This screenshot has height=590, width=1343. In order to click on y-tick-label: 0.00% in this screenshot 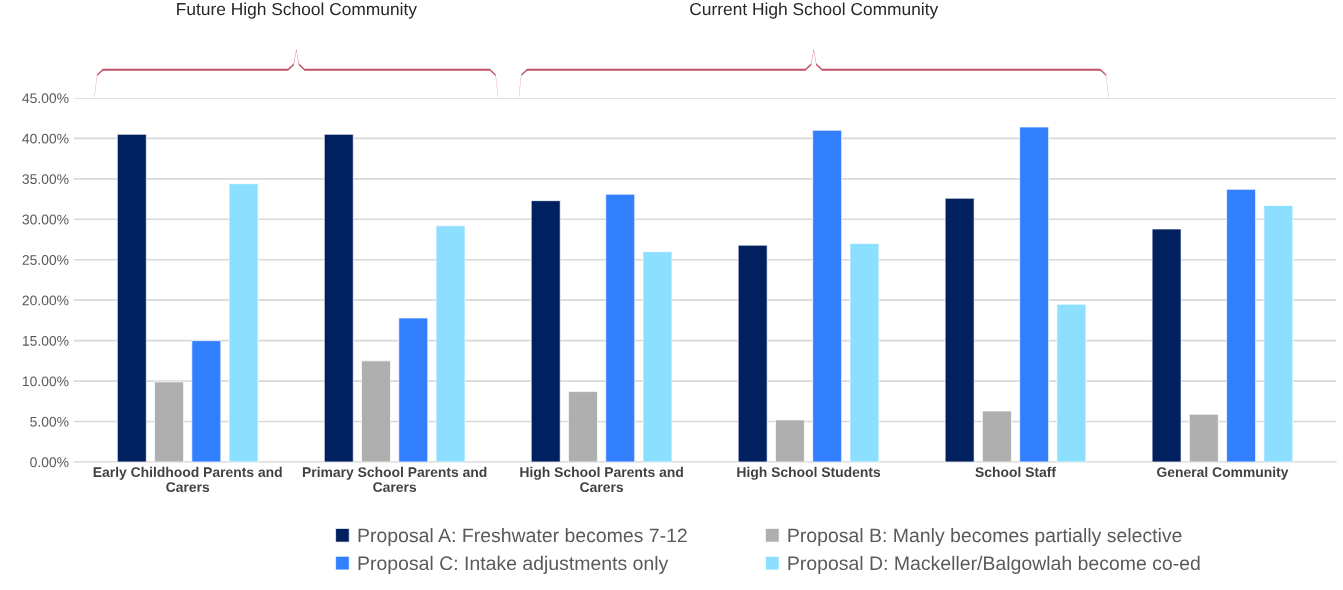, I will do `click(49, 462)`.